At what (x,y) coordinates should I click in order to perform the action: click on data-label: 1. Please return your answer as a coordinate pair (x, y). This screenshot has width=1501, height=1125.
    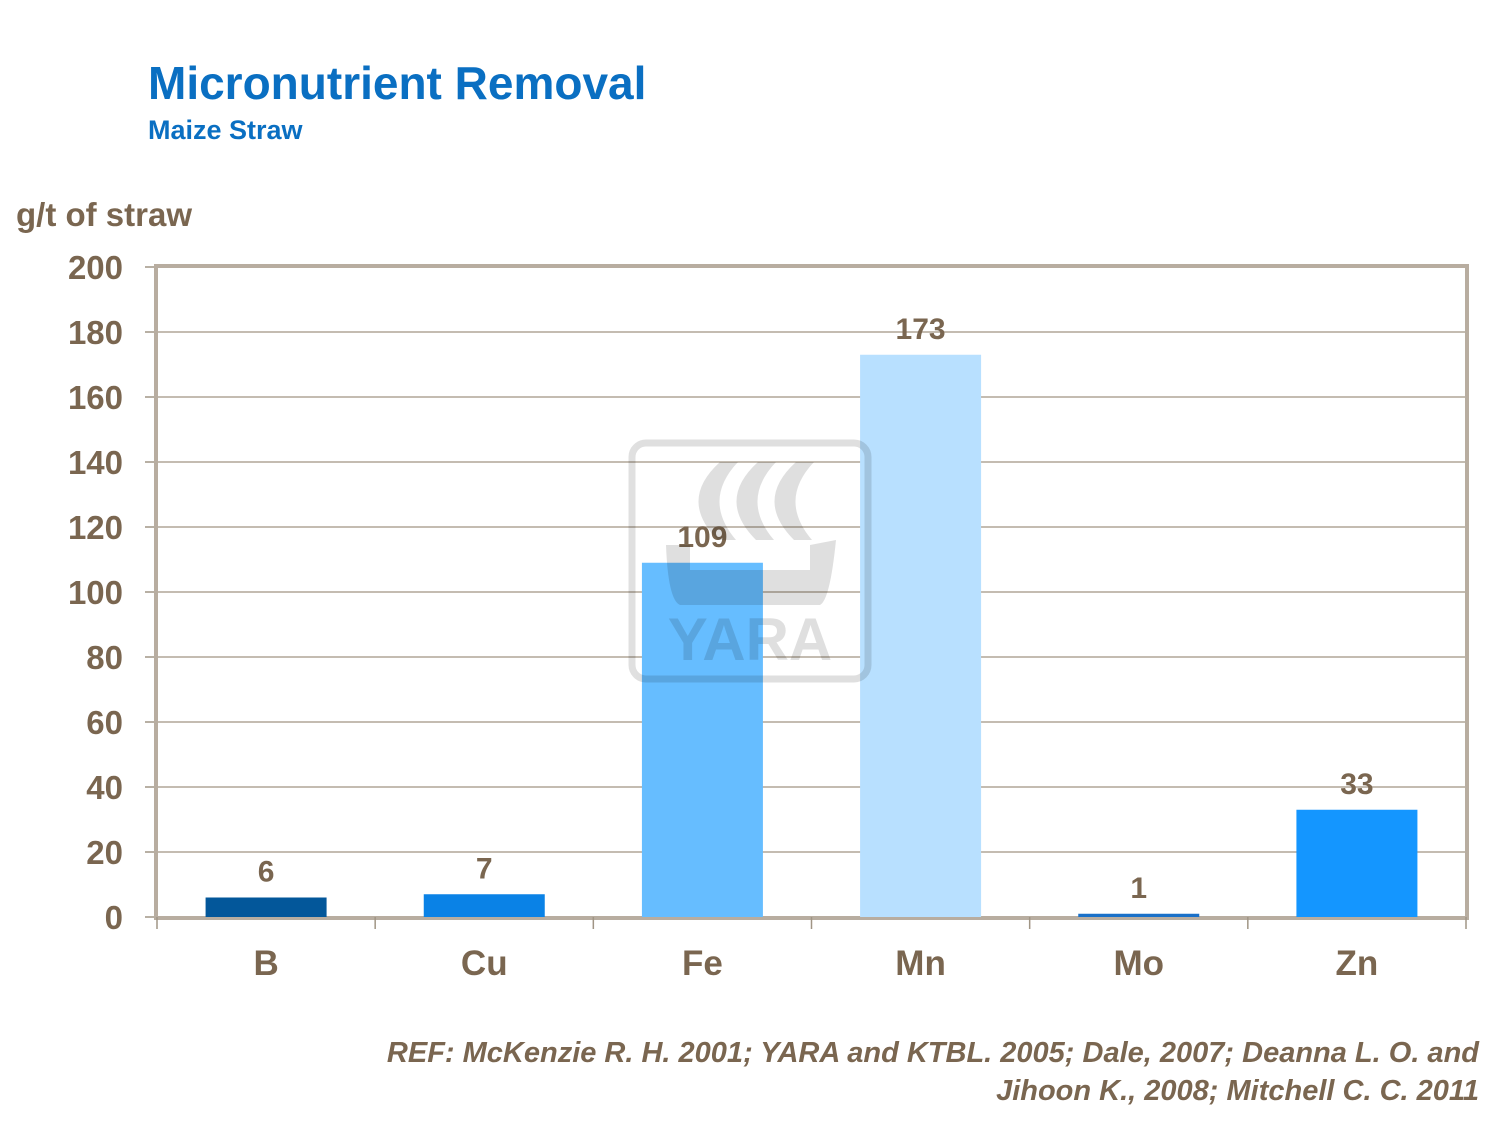
    Looking at the image, I should click on (1138, 888).